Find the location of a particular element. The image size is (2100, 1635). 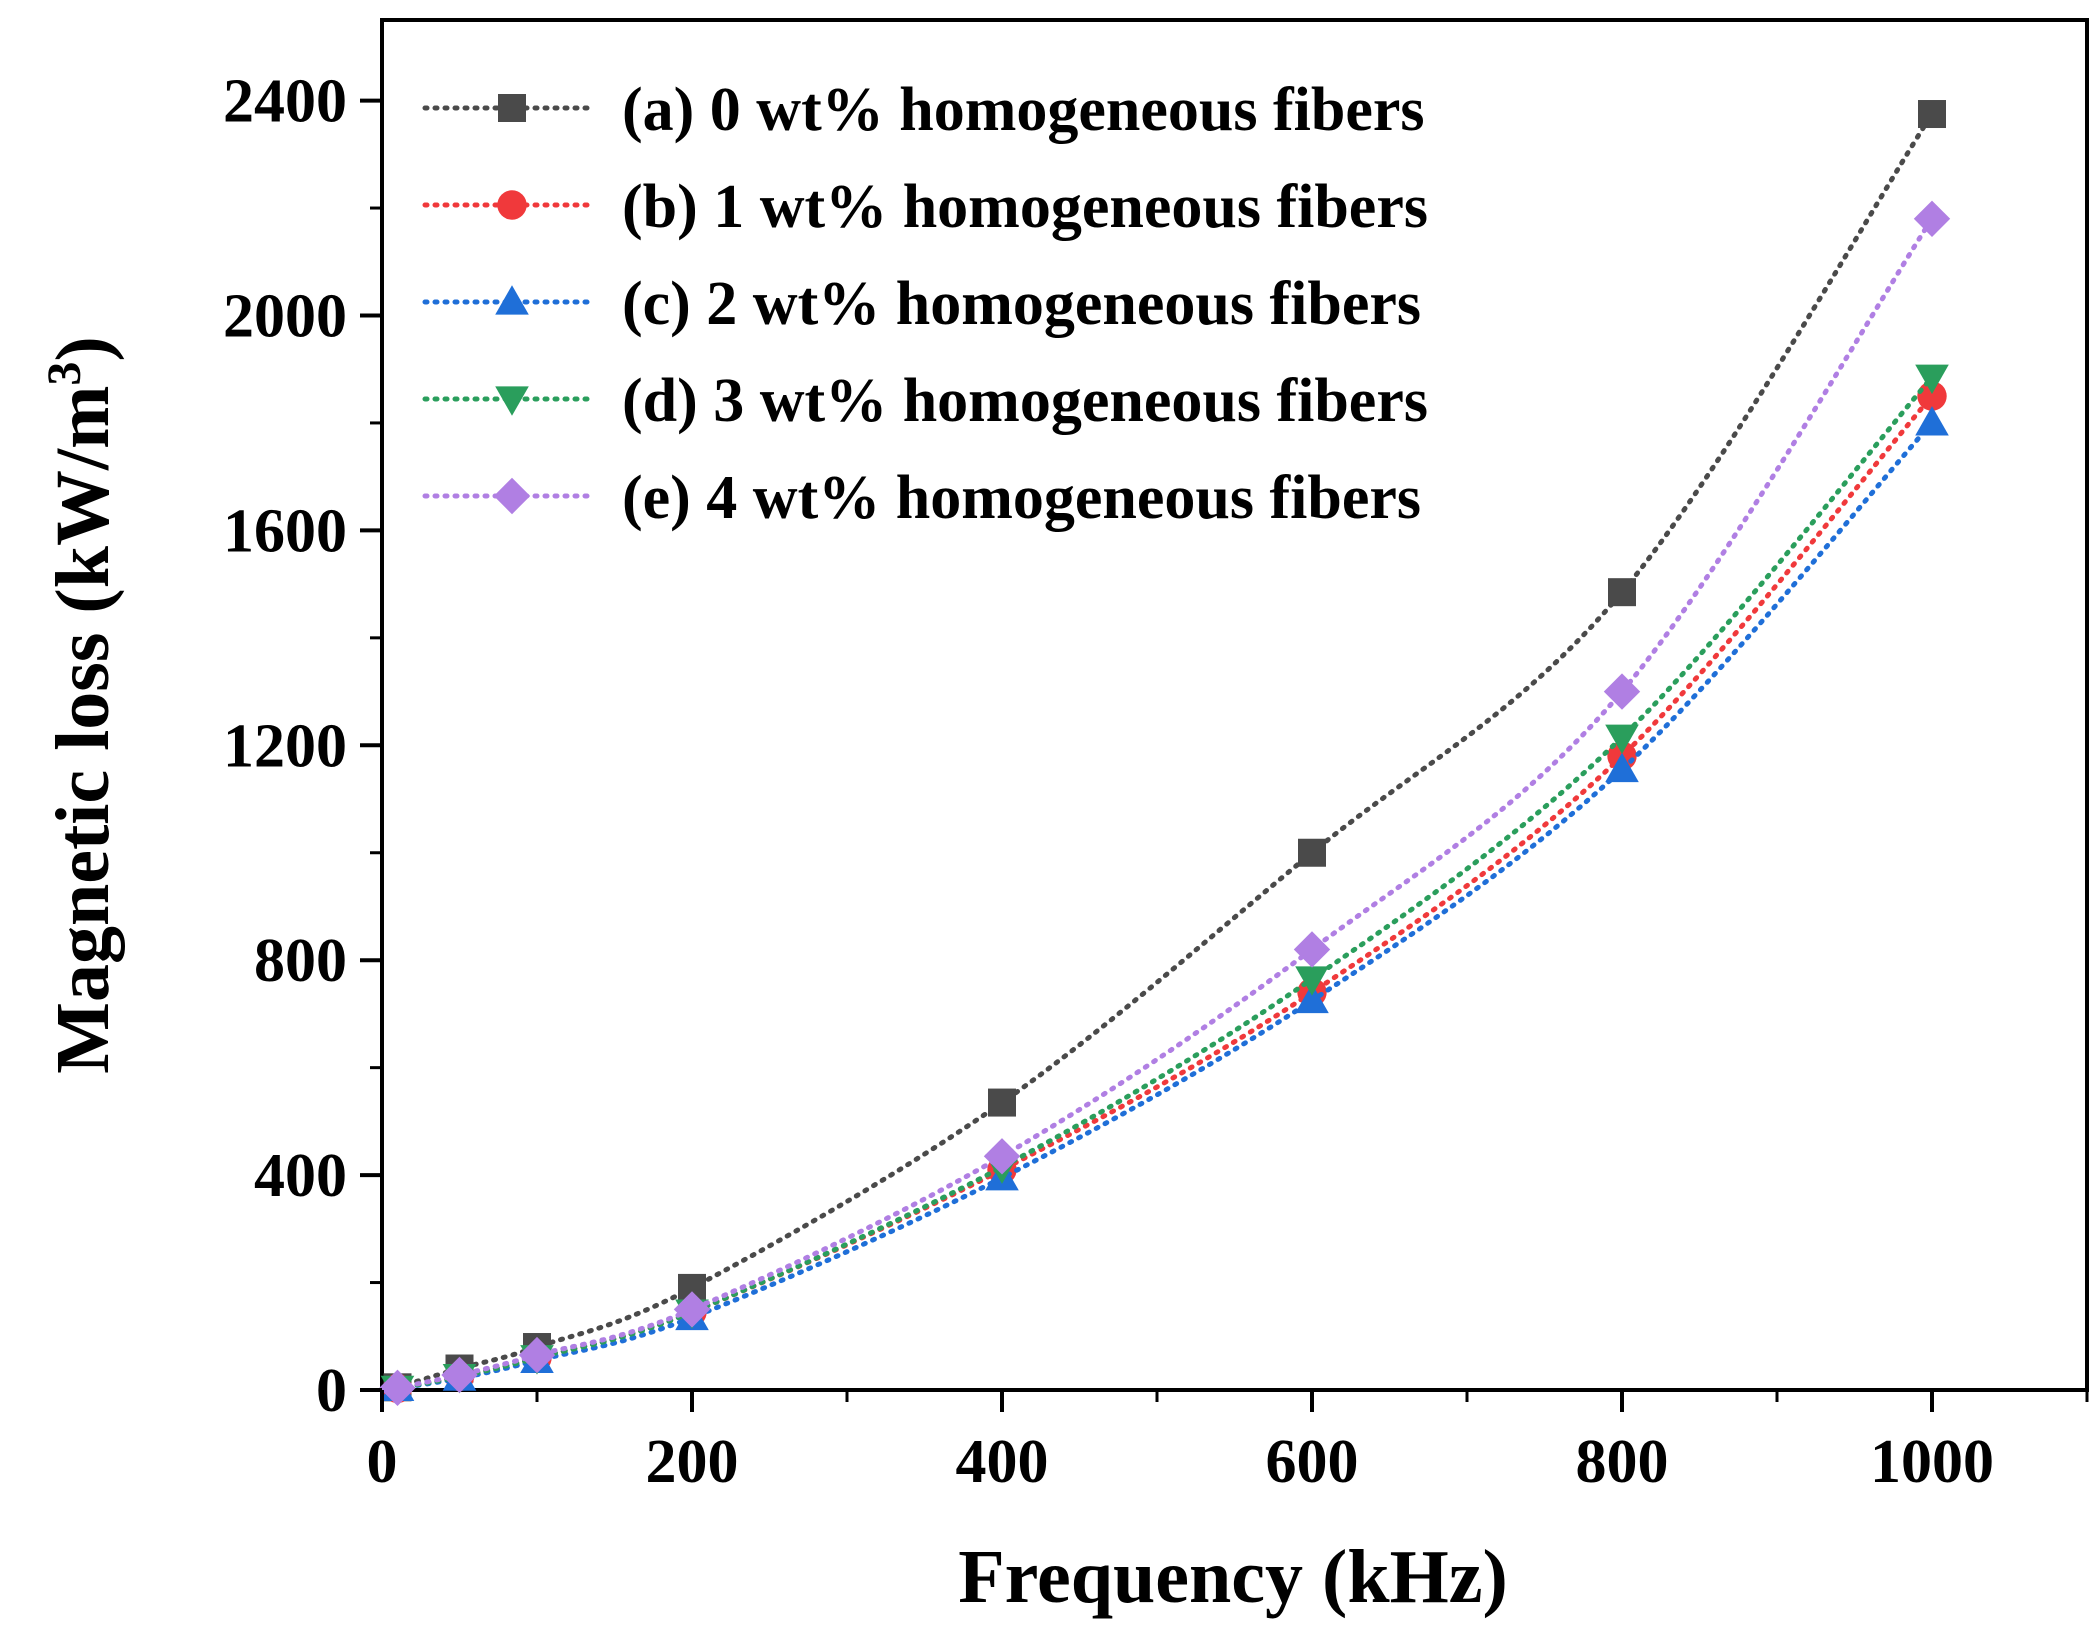

y-tick-label: 2400 is located at coordinates (285, 102).